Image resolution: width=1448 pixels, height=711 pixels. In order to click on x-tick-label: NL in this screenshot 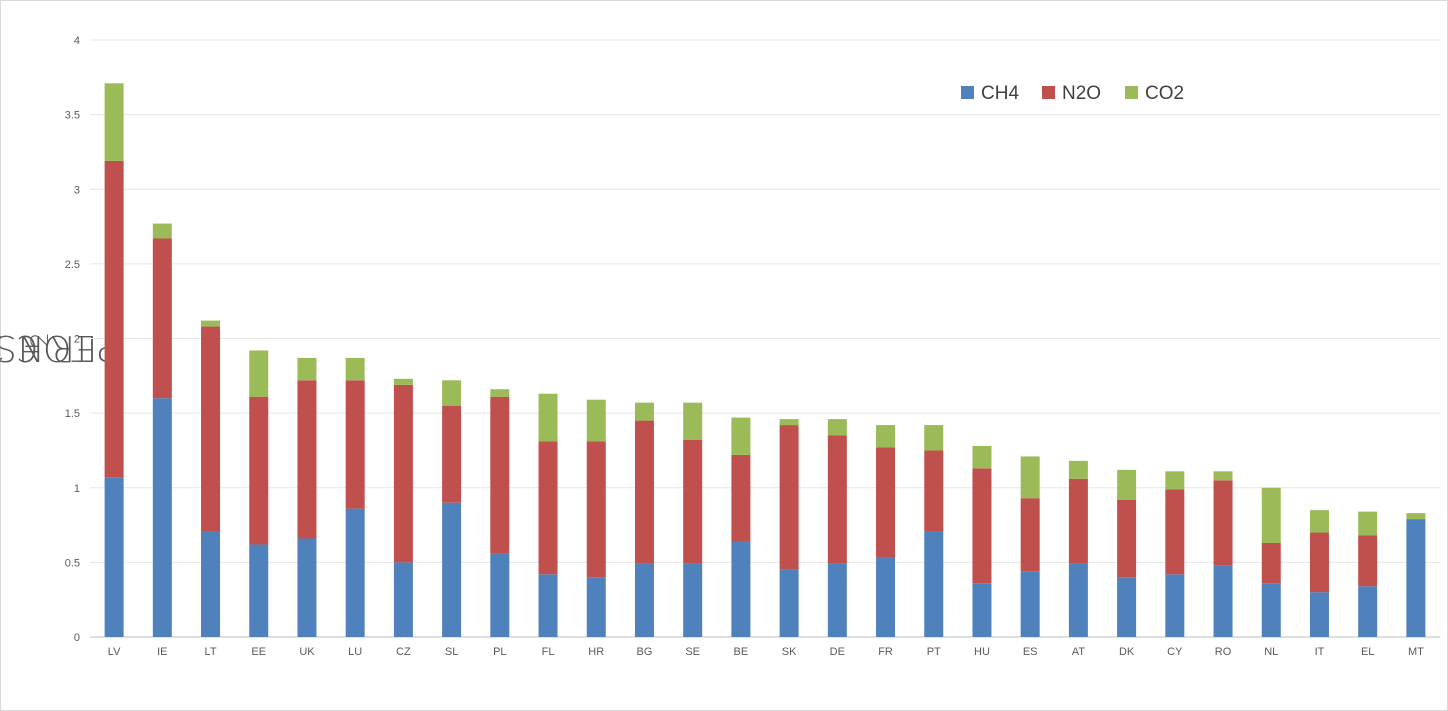, I will do `click(1271, 652)`.